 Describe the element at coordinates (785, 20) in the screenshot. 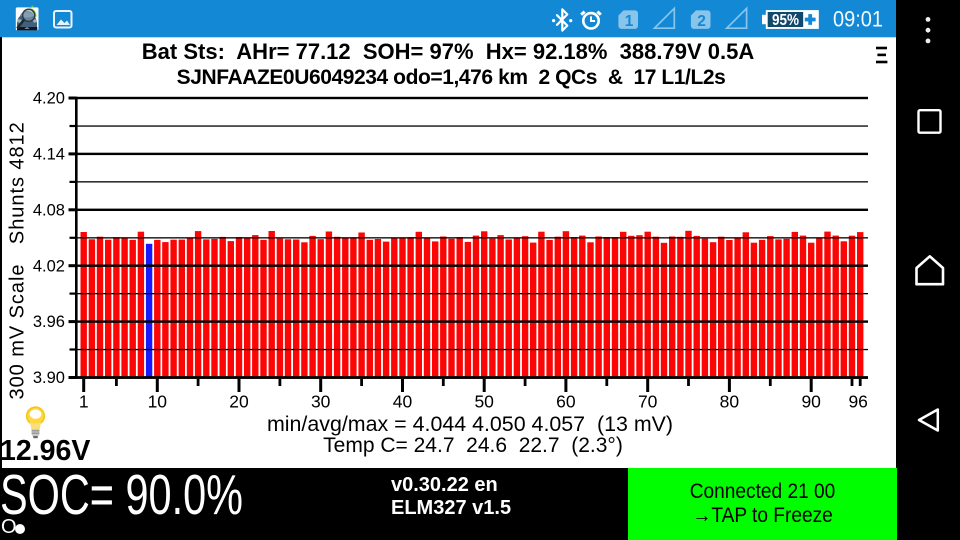

I see `svg-text: 95%` at that location.